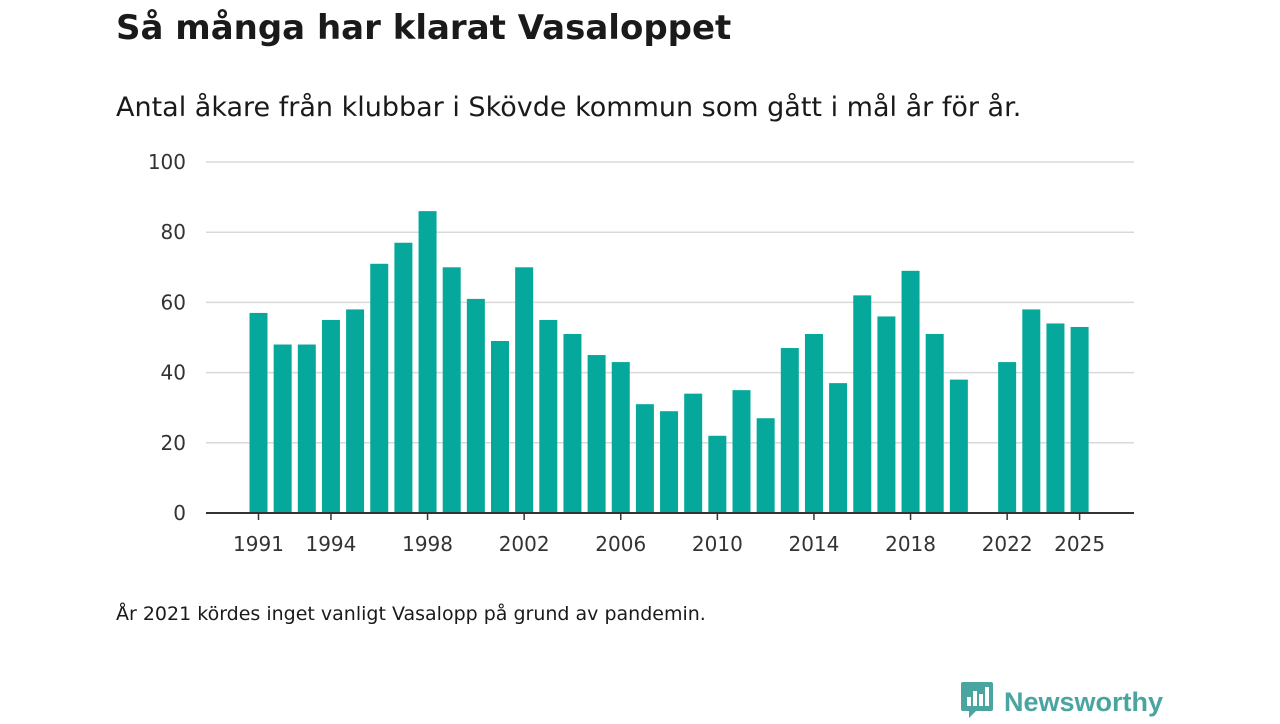  What do you see at coordinates (475, 405) in the screenshot?
I see `bar-2000` at bounding box center [475, 405].